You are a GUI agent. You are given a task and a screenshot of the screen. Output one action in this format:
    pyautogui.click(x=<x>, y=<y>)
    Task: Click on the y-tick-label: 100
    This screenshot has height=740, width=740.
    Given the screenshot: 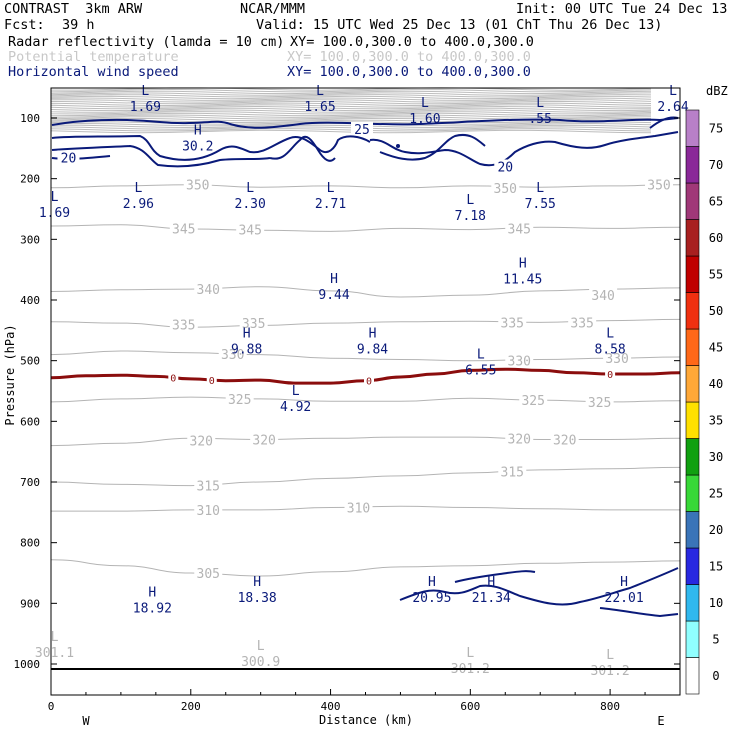 What is the action you would take?
    pyautogui.click(x=30, y=118)
    